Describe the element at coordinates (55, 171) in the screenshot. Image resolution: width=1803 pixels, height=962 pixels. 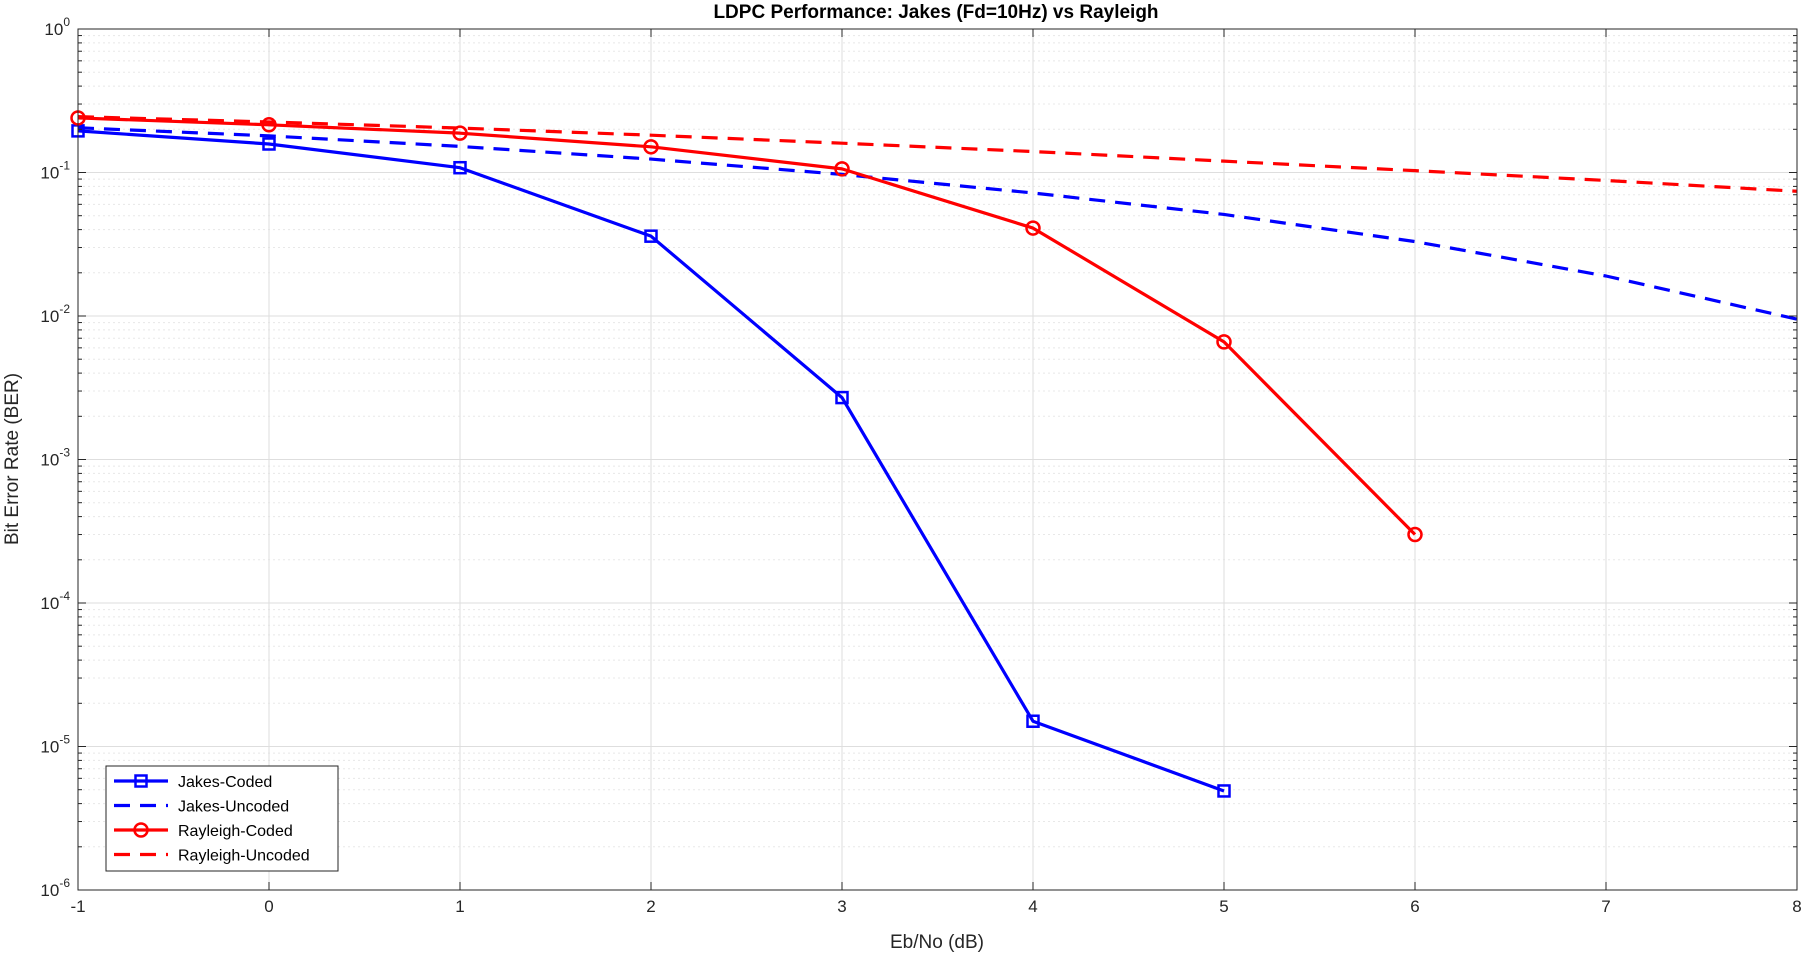
I see `y-tick-label: 10⁻¹` at that location.